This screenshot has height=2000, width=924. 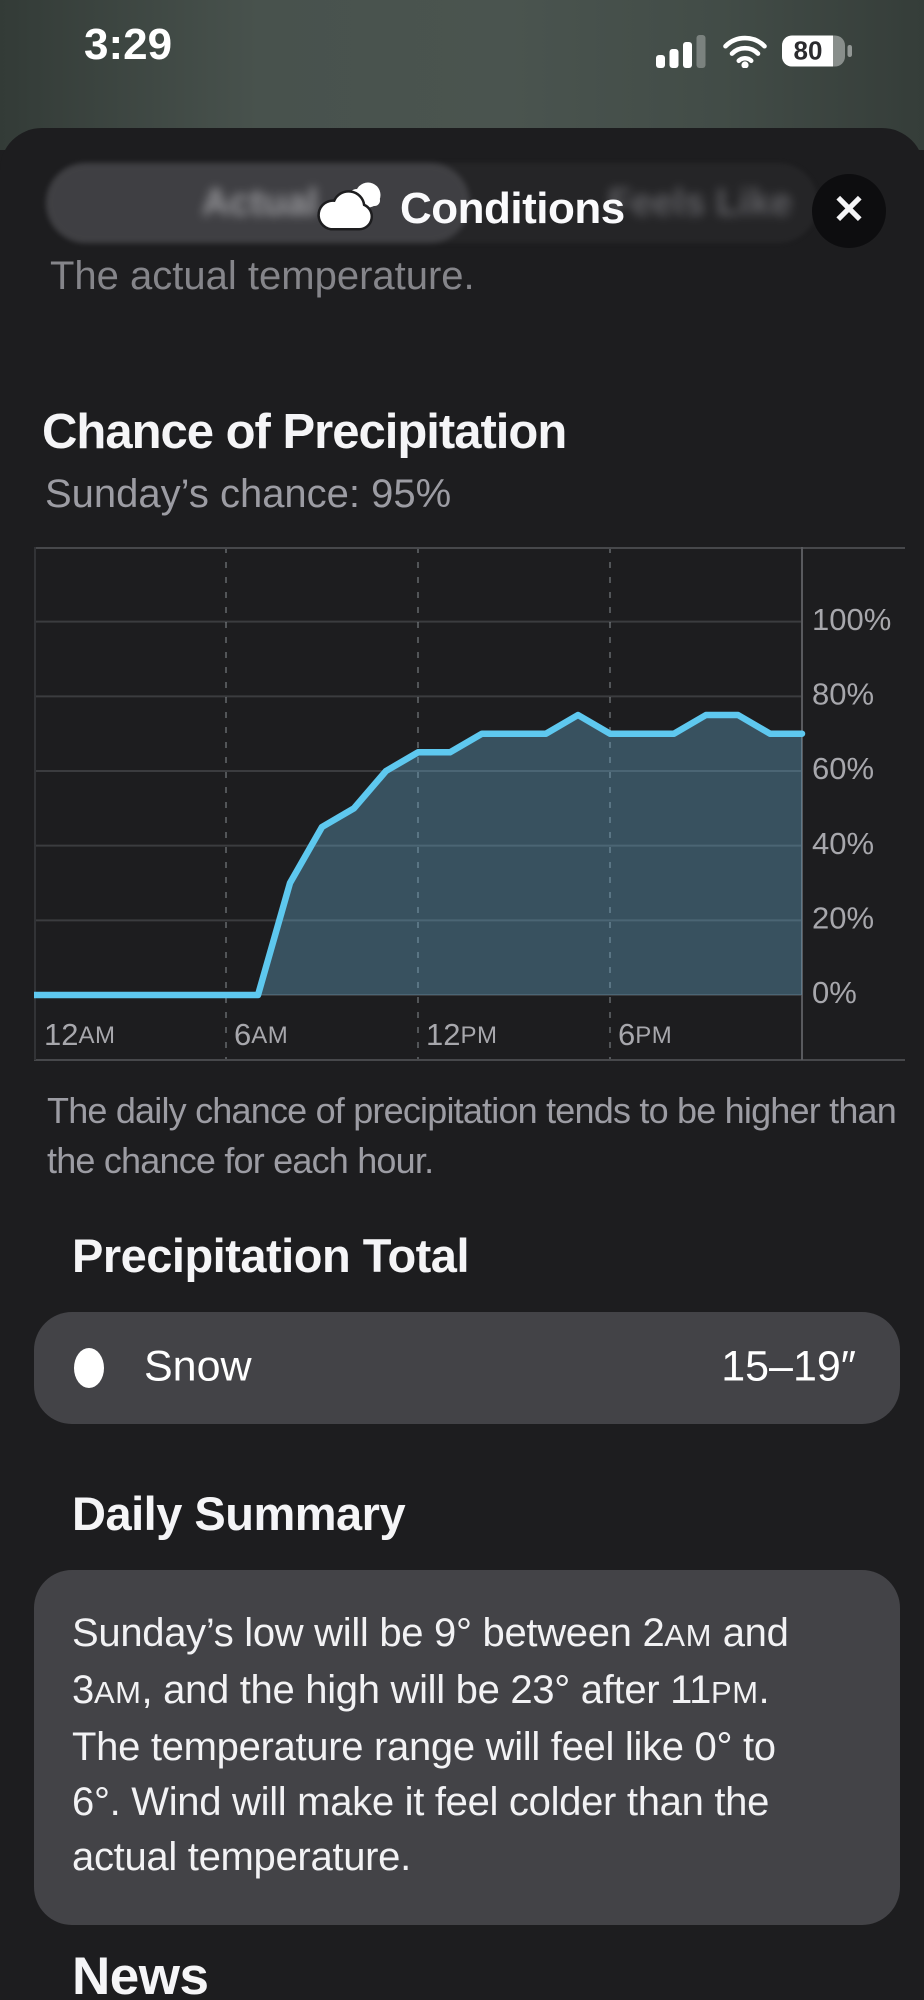 I want to click on y-tick-label: 100%, so click(x=851, y=619).